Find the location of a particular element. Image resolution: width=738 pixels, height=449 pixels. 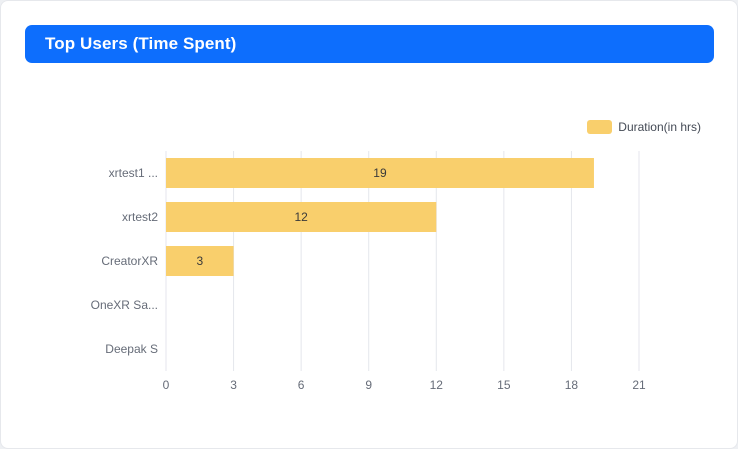

x-tick-label: 18 is located at coordinates (572, 385).